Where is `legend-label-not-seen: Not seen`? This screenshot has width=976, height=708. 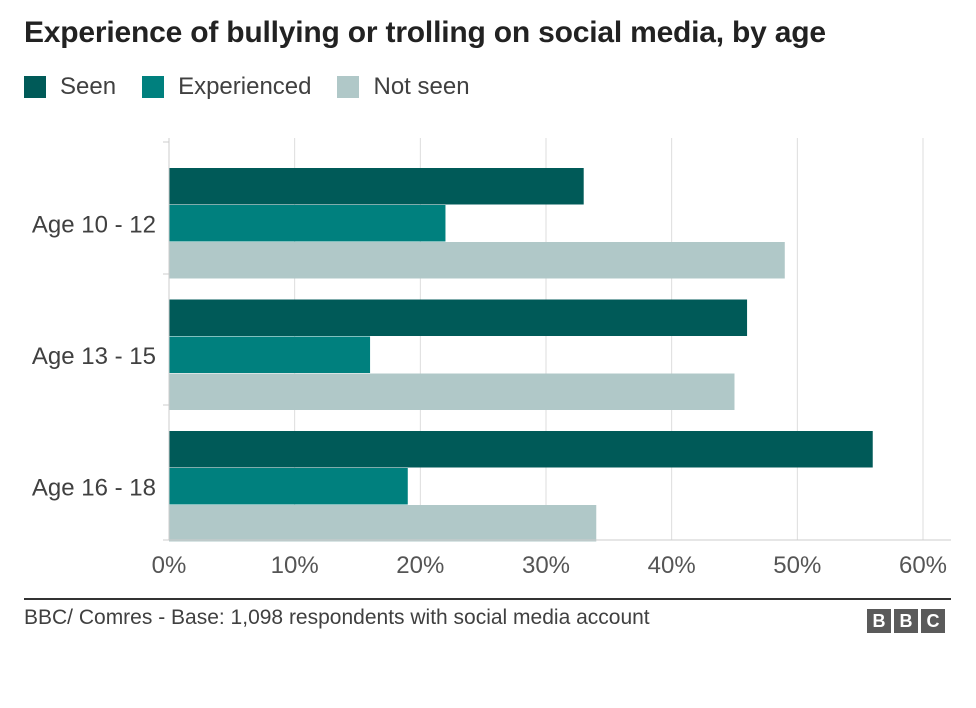 legend-label-not-seen: Not seen is located at coordinates (421, 86).